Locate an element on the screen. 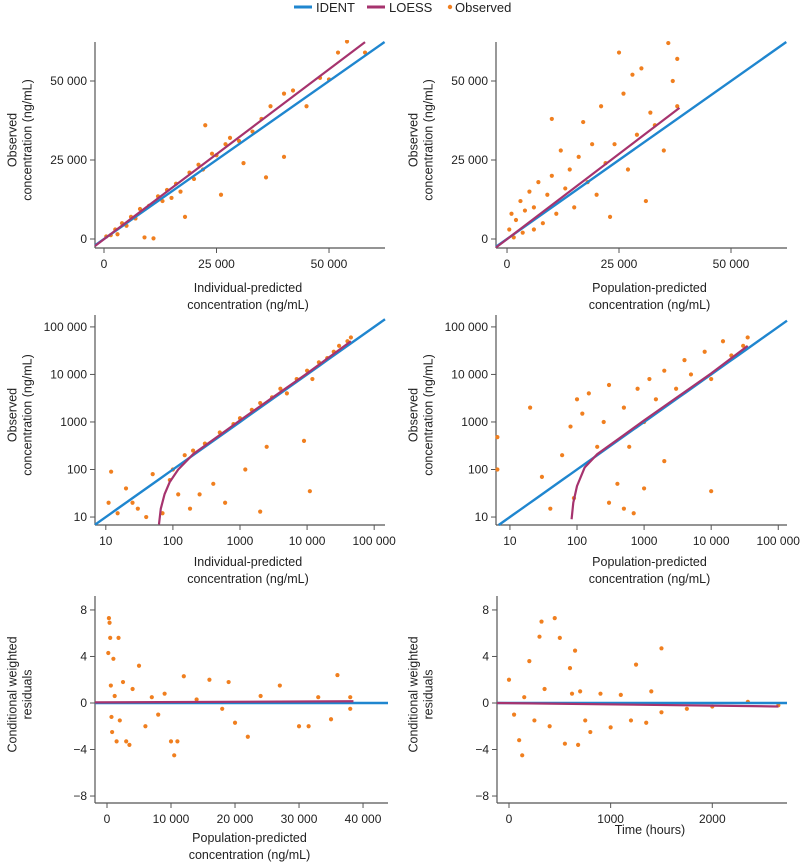 The width and height of the screenshot is (800, 864). x-tick-label: 1000 is located at coordinates (240, 541).